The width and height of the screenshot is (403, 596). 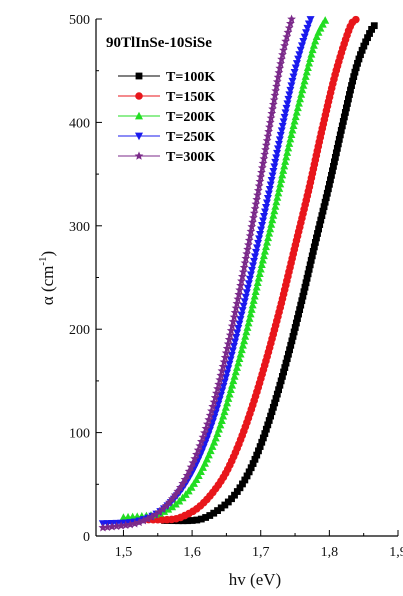 I want to click on legend-marker-t-250k, so click(x=139, y=136).